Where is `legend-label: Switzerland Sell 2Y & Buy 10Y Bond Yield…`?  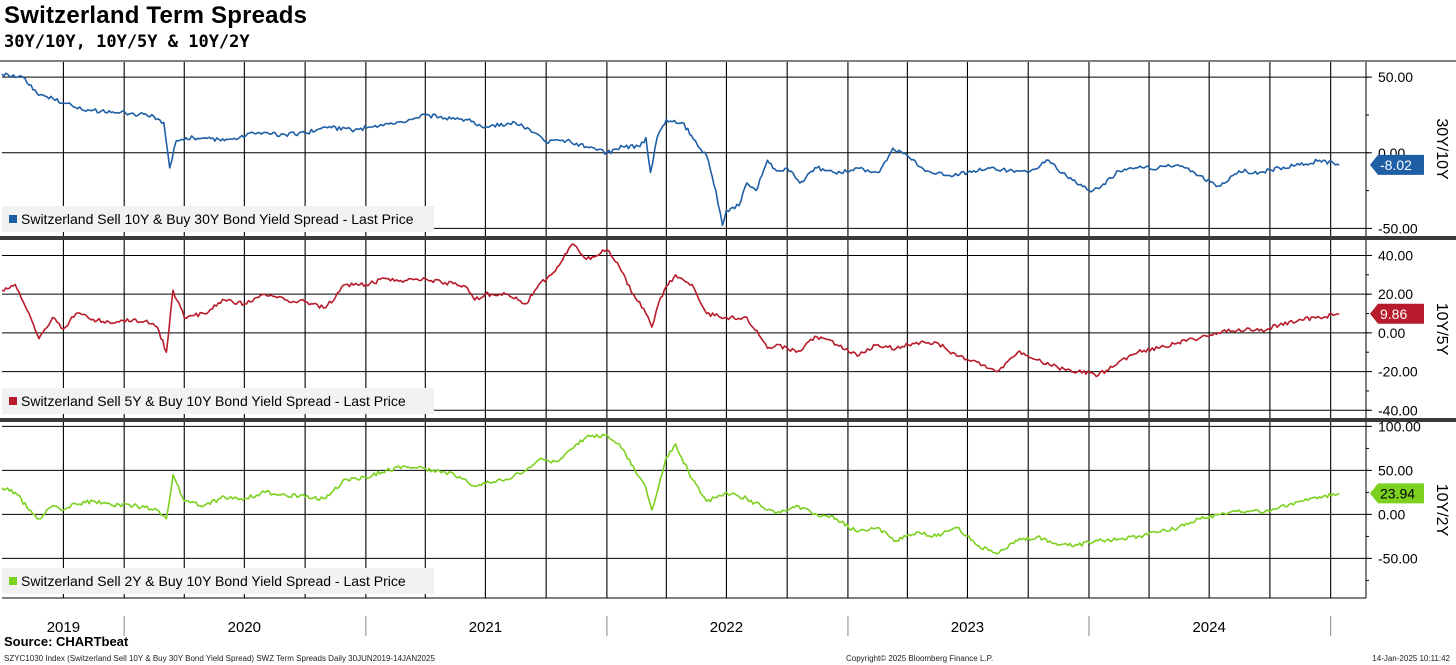 legend-label: Switzerland Sell 2Y & Buy 10Y Bond Yield… is located at coordinates (213, 581).